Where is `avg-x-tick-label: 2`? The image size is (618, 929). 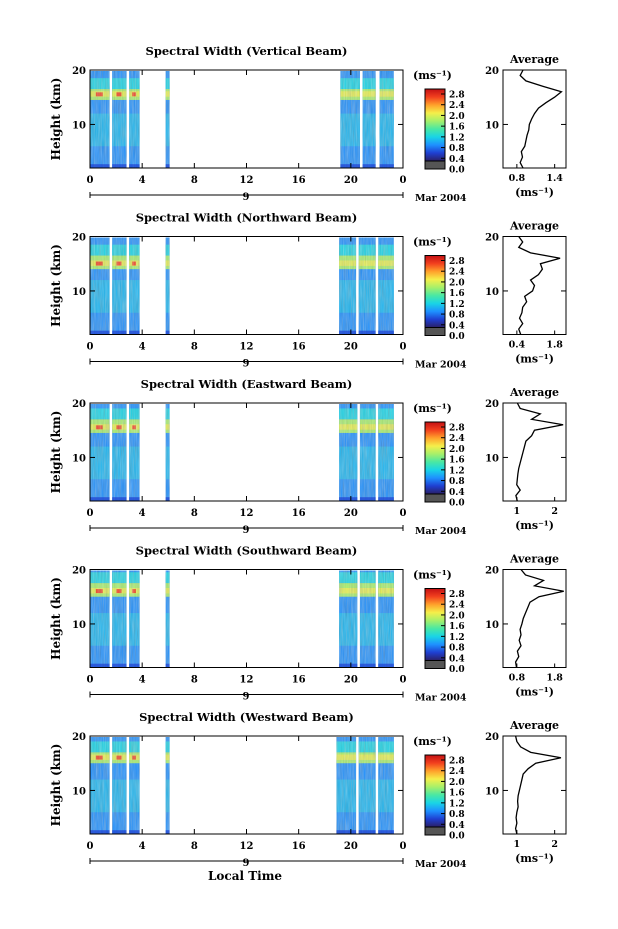
avg-x-tick-label: 2 is located at coordinates (554, 511).